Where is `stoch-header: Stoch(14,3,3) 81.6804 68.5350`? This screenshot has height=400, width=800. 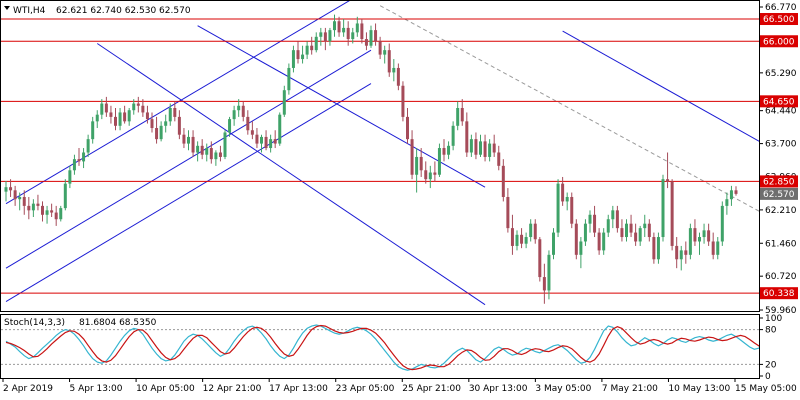
stoch-header: Stoch(14,3,3) 81.6804 68.5350 is located at coordinates (80, 323).